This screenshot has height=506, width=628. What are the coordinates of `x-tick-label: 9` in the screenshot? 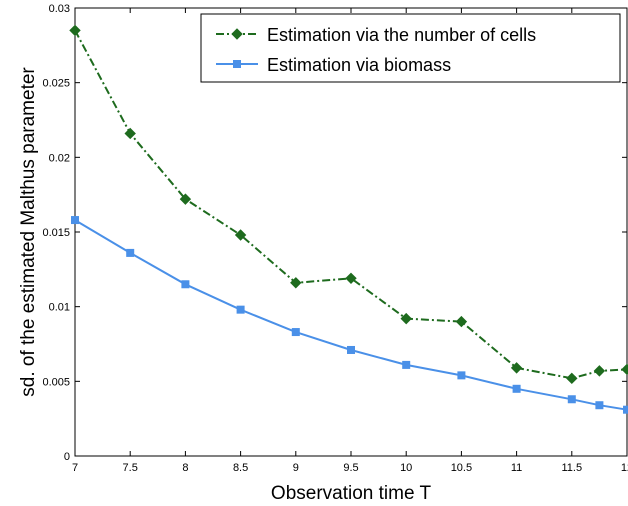 It's located at (296, 468).